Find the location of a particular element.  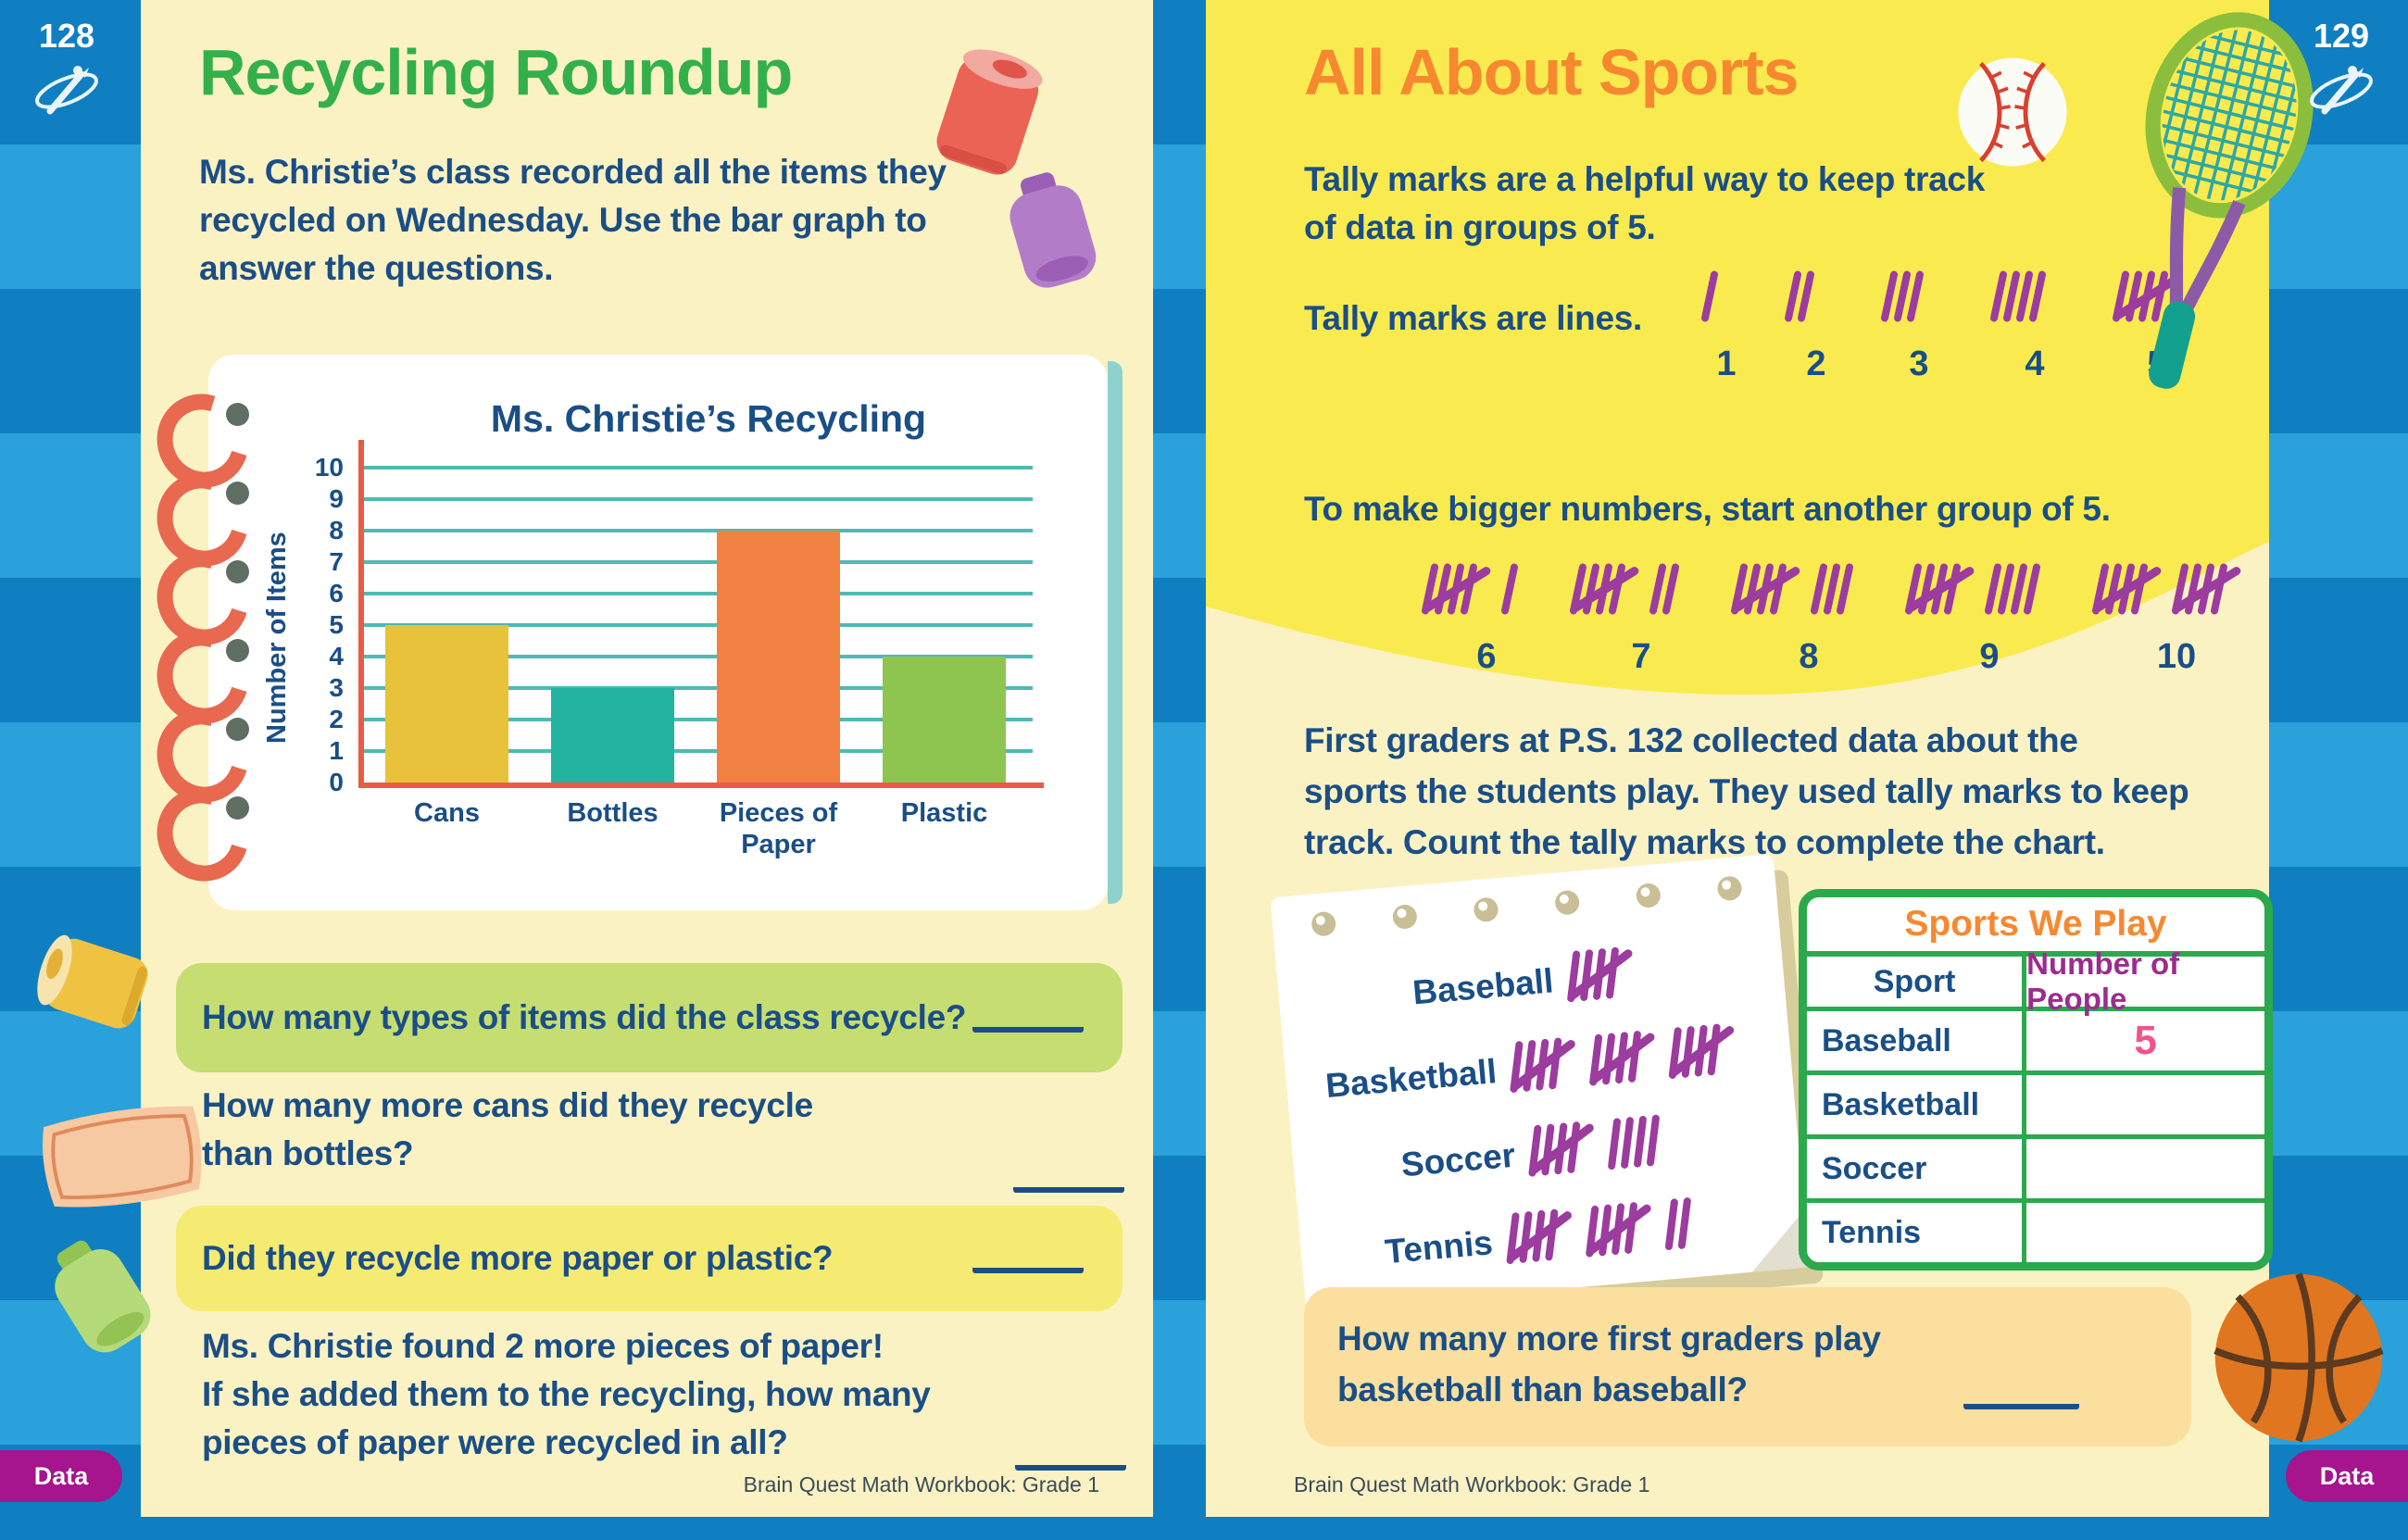

tally-number-label: 8 is located at coordinates (1809, 656).